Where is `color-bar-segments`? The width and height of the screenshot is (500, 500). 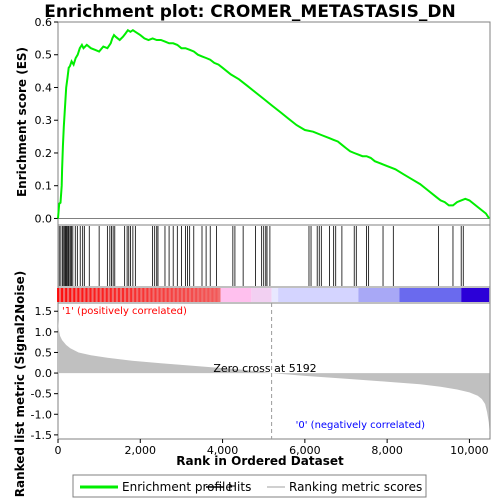
color-bar-segments is located at coordinates (273, 295).